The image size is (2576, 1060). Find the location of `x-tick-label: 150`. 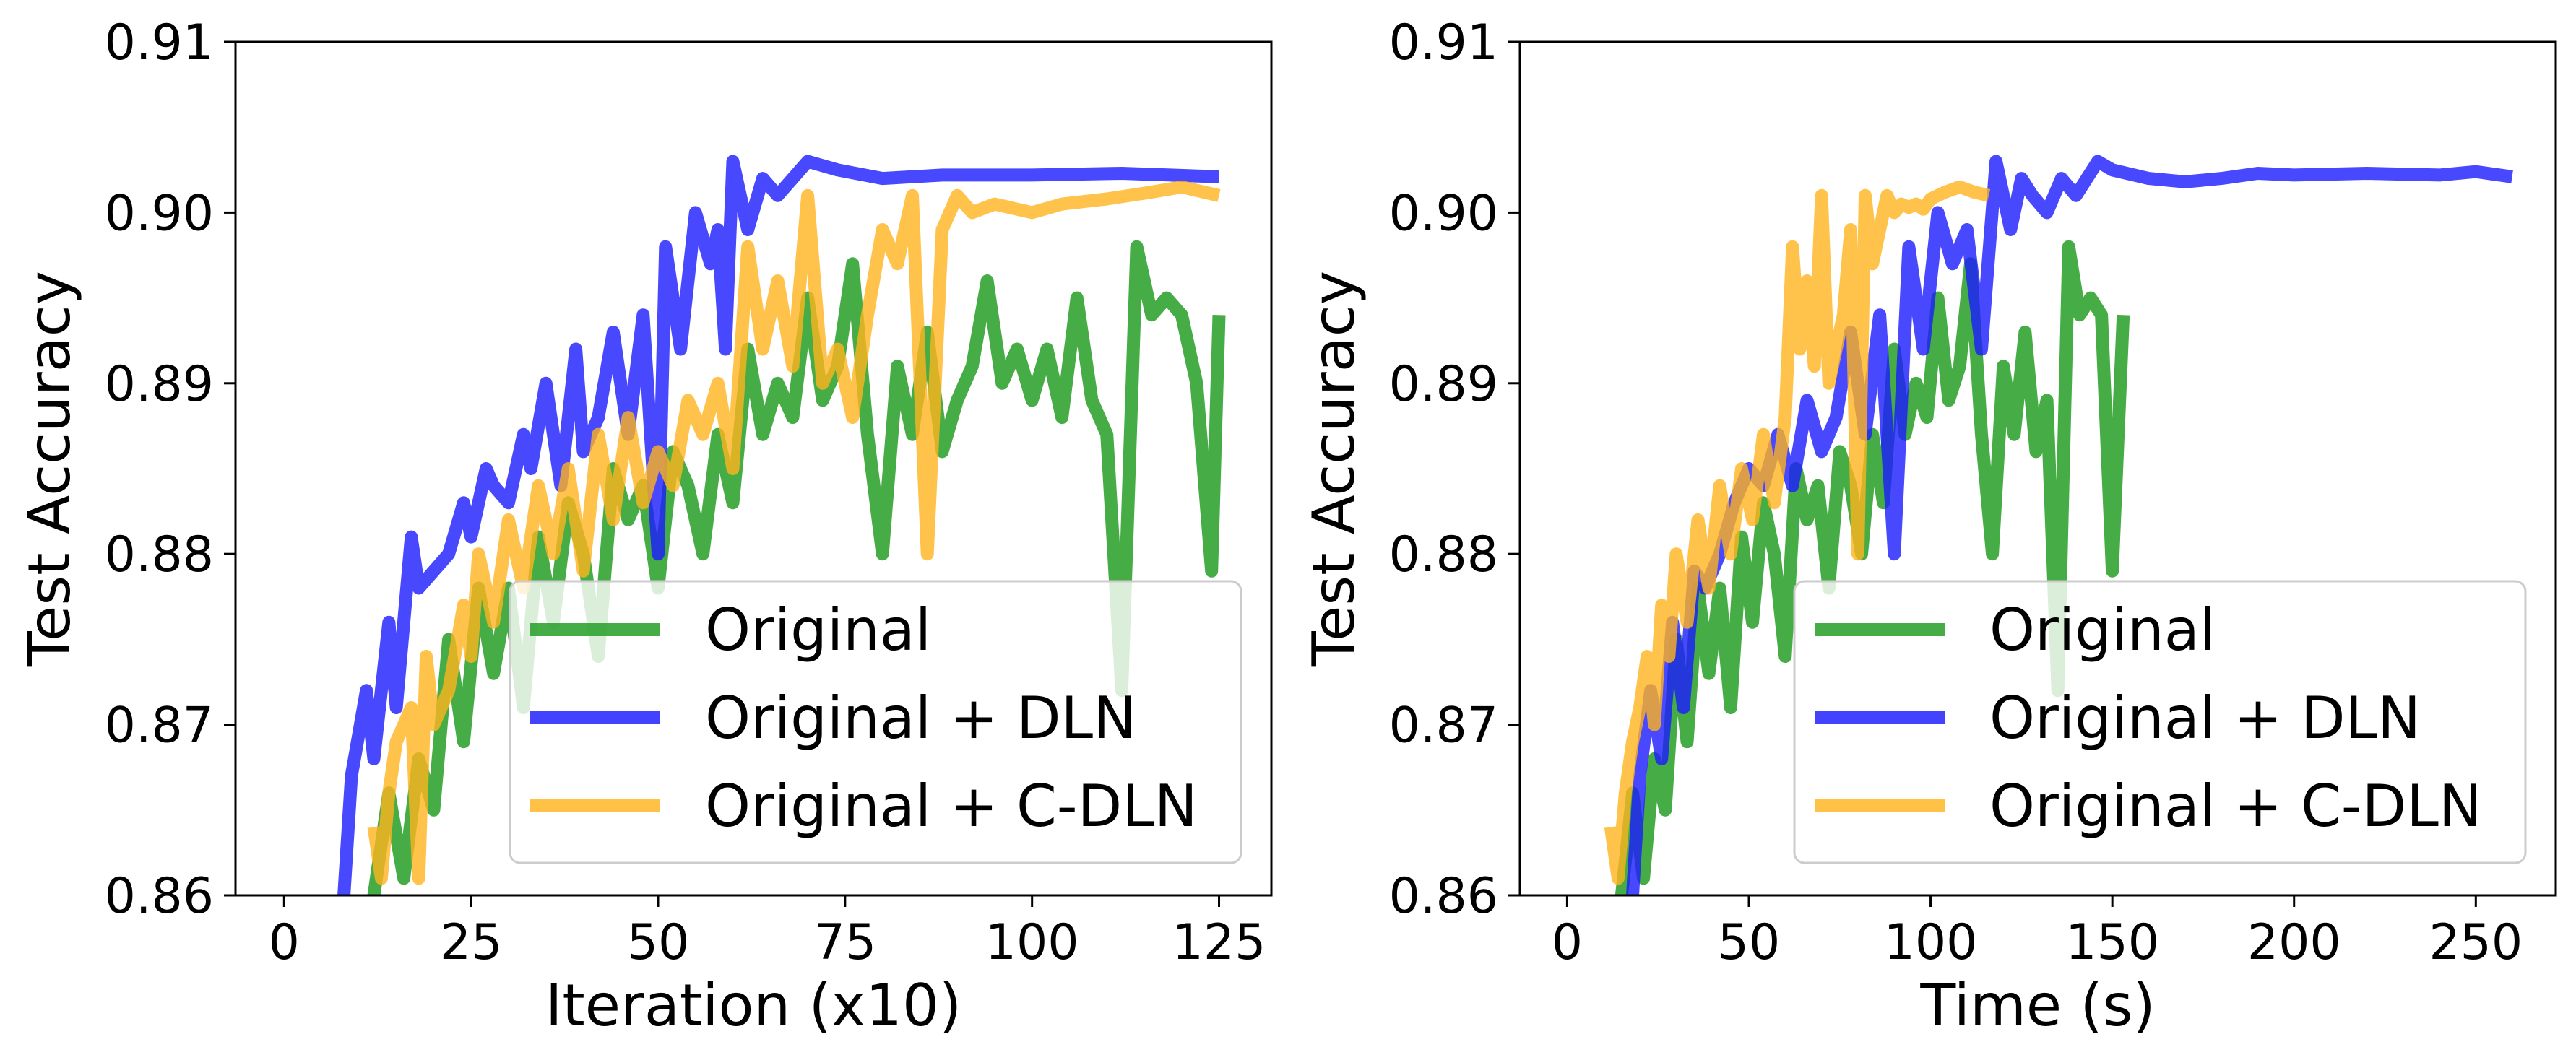

x-tick-label: 150 is located at coordinates (2112, 942).